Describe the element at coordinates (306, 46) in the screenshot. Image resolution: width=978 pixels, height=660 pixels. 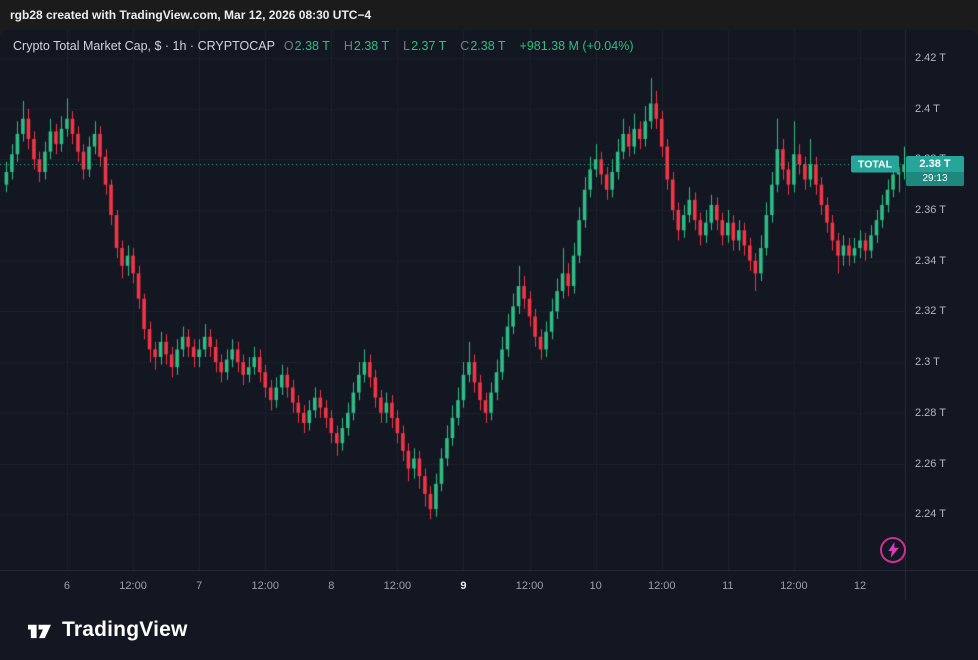
I see `ohlc-open: O 2.38 T` at that location.